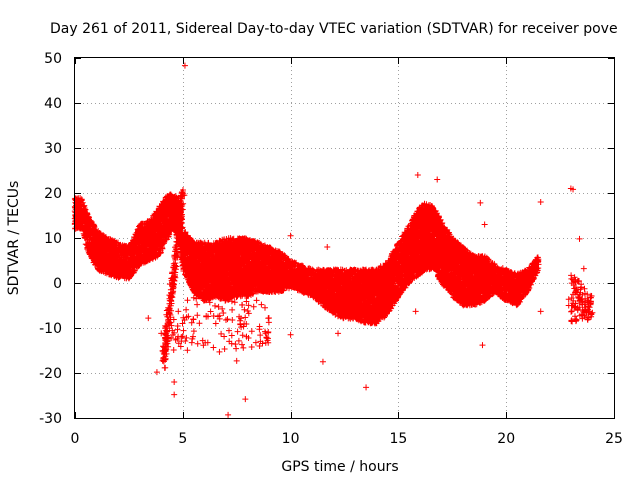 Image resolution: width=640 pixels, height=480 pixels. Describe the element at coordinates (53, 104) in the screenshot. I see `y-tick-label: 40` at that location.